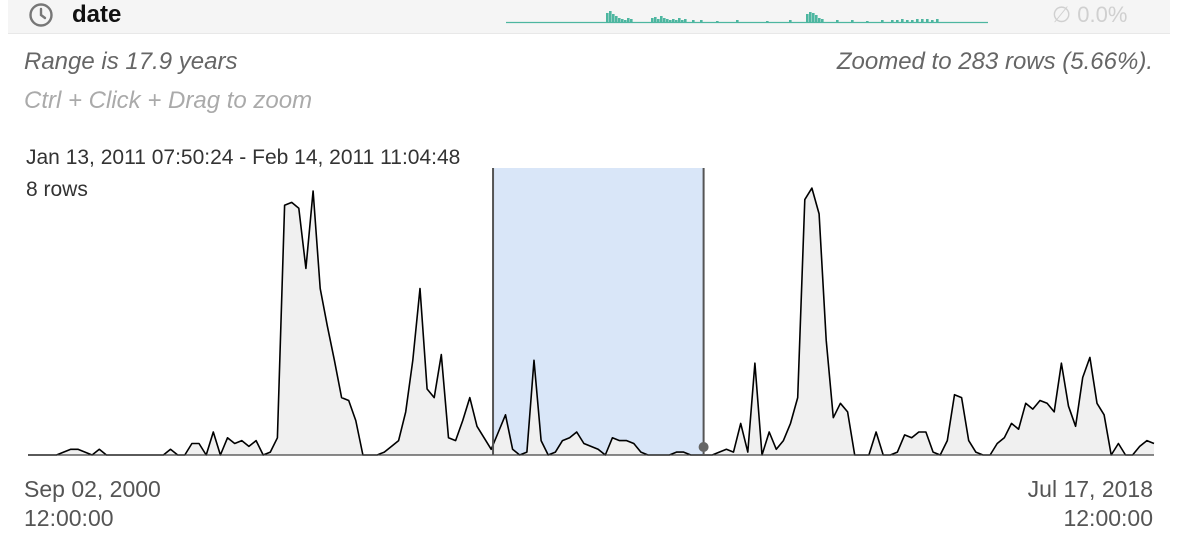  What do you see at coordinates (92, 504) in the screenshot?
I see `x-axis-min-label: Sep 02, 2000 12:00:00` at bounding box center [92, 504].